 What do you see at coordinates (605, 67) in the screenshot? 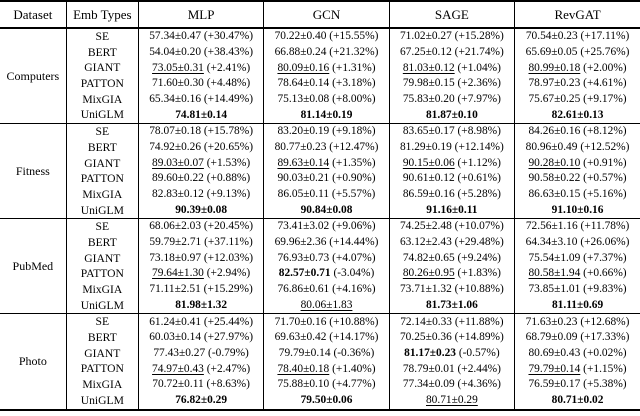
I see `improvement-percent: (+2.00%)` at bounding box center [605, 67].